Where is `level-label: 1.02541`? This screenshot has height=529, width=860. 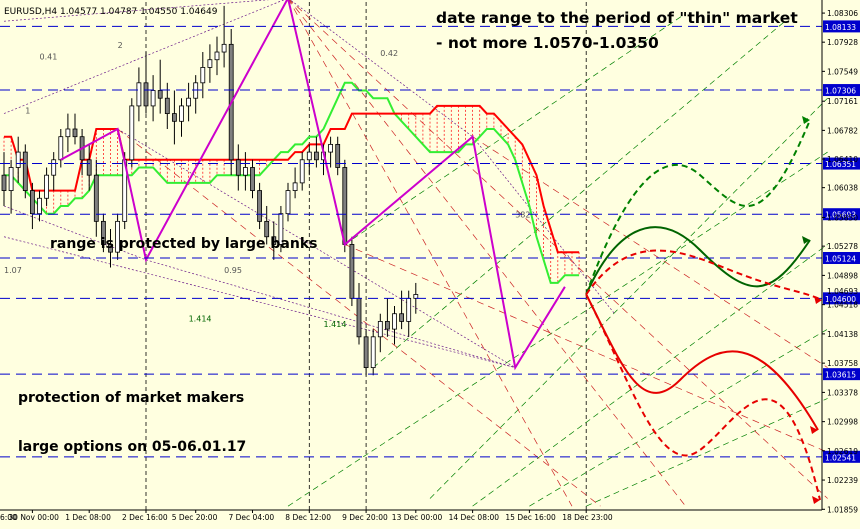
level-label: 1.02541 is located at coordinates (840, 457).